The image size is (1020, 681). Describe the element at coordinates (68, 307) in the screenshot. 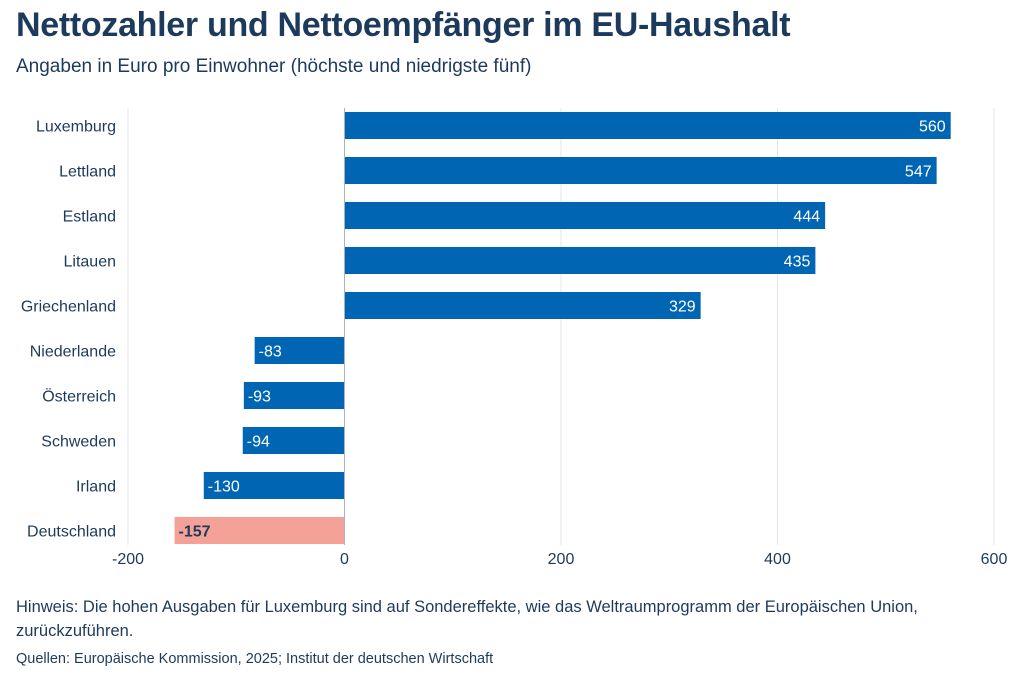

I see `category-label: Griechenland` at that location.